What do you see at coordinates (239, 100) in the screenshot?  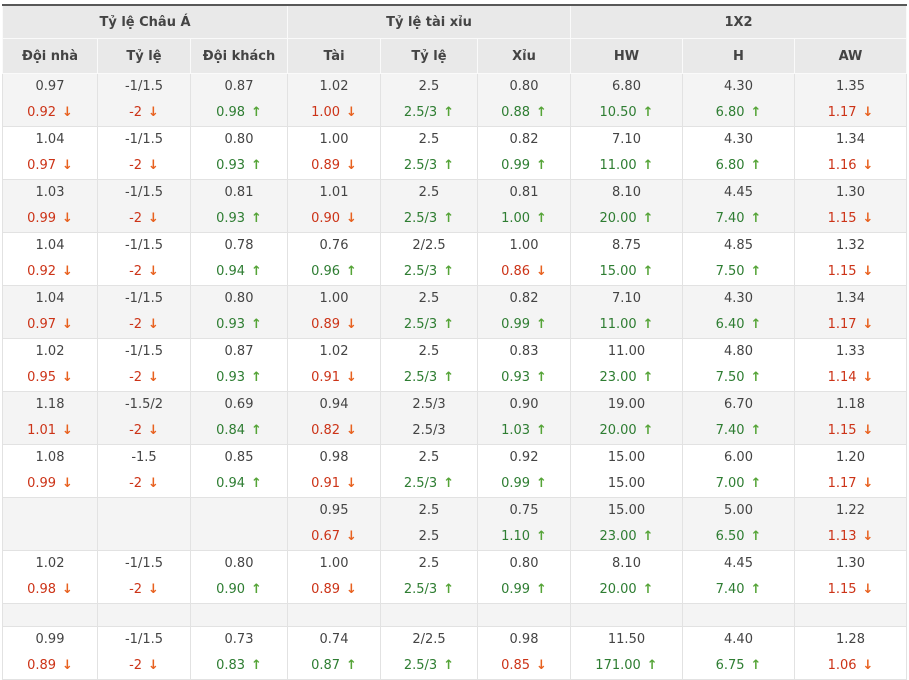 I see `odds-cell: 0.87 0.98 ↑` at bounding box center [239, 100].